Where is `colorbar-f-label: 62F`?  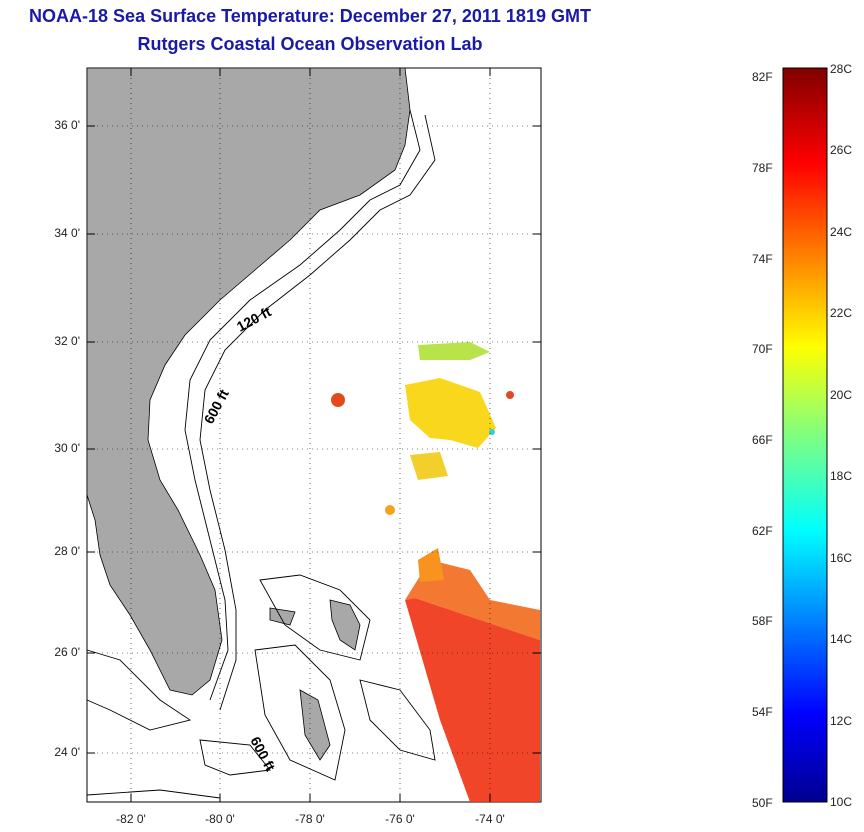
colorbar-f-label: 62F is located at coordinates (762, 531).